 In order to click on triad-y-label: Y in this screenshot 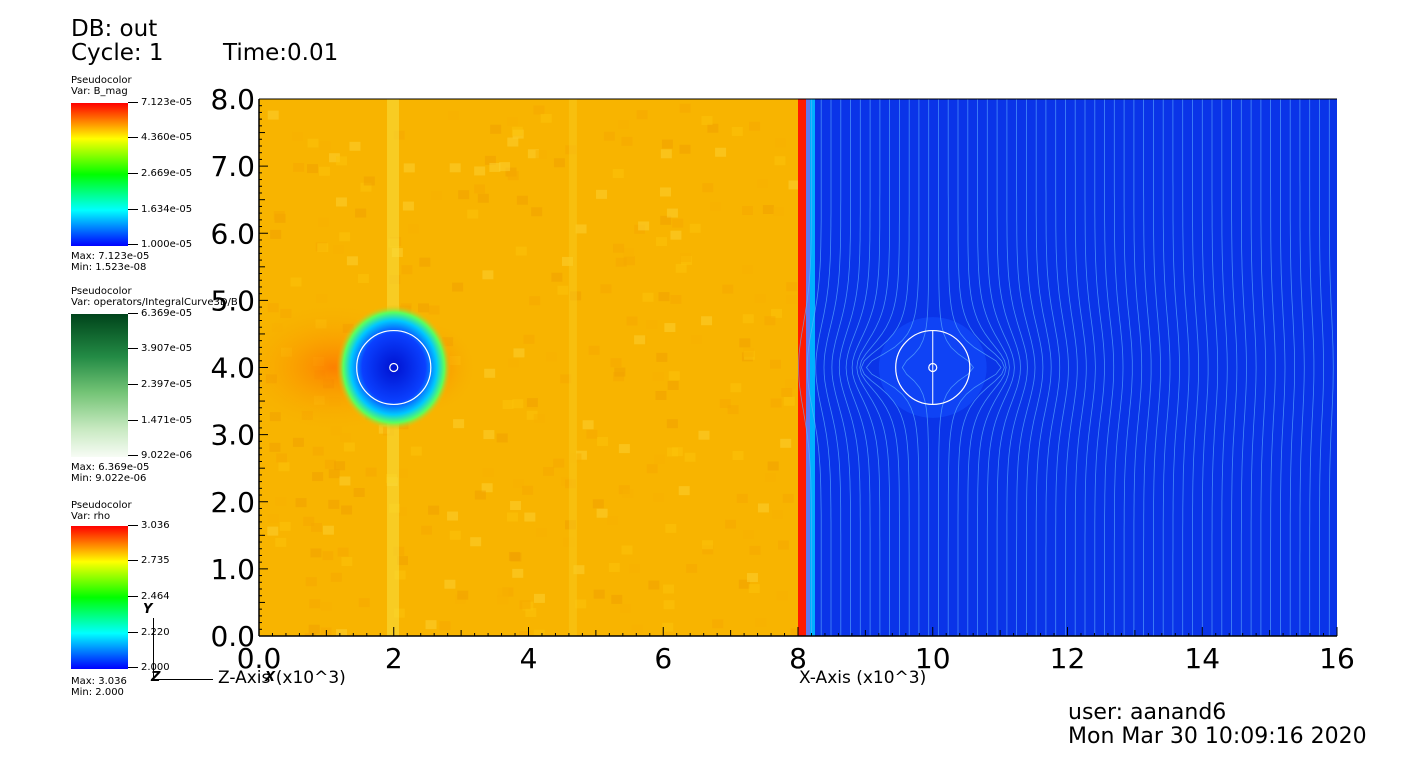, I will do `click(148, 609)`.